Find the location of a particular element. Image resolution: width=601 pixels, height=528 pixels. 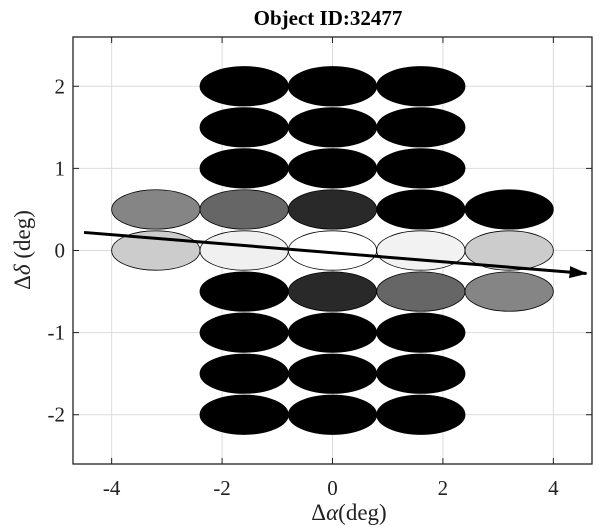

y-tick-label: 0 is located at coordinates (60, 251).